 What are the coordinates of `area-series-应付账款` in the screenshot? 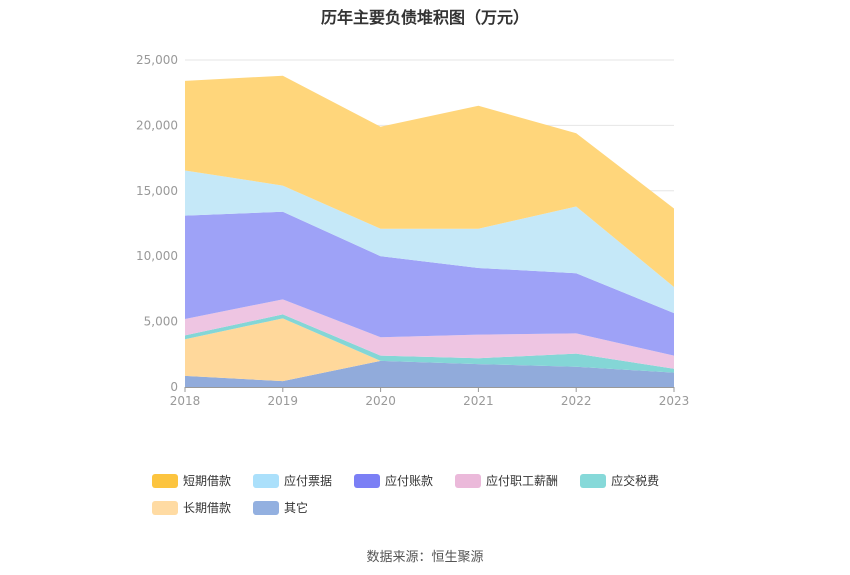 It's located at (429, 283).